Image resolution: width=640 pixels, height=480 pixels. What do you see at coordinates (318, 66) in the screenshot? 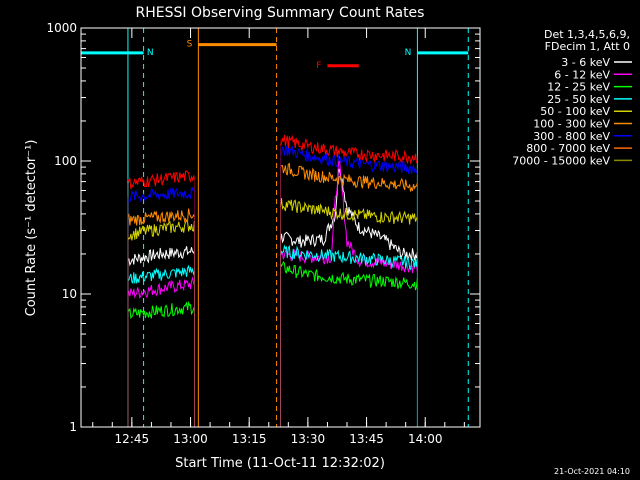
I see `bar-label-F-3: F` at bounding box center [318, 66].